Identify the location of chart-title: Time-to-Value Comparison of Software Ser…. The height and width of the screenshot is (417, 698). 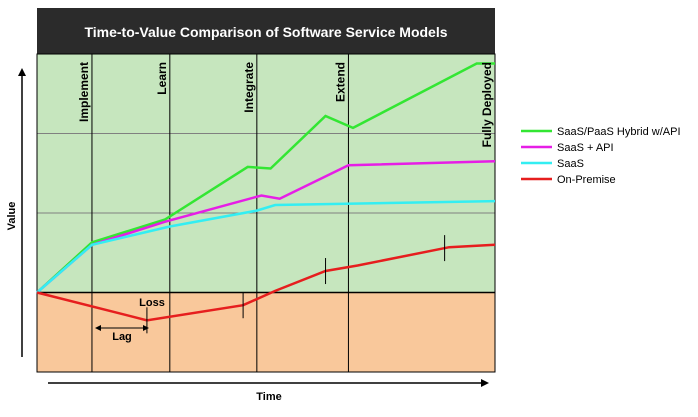
(265, 32).